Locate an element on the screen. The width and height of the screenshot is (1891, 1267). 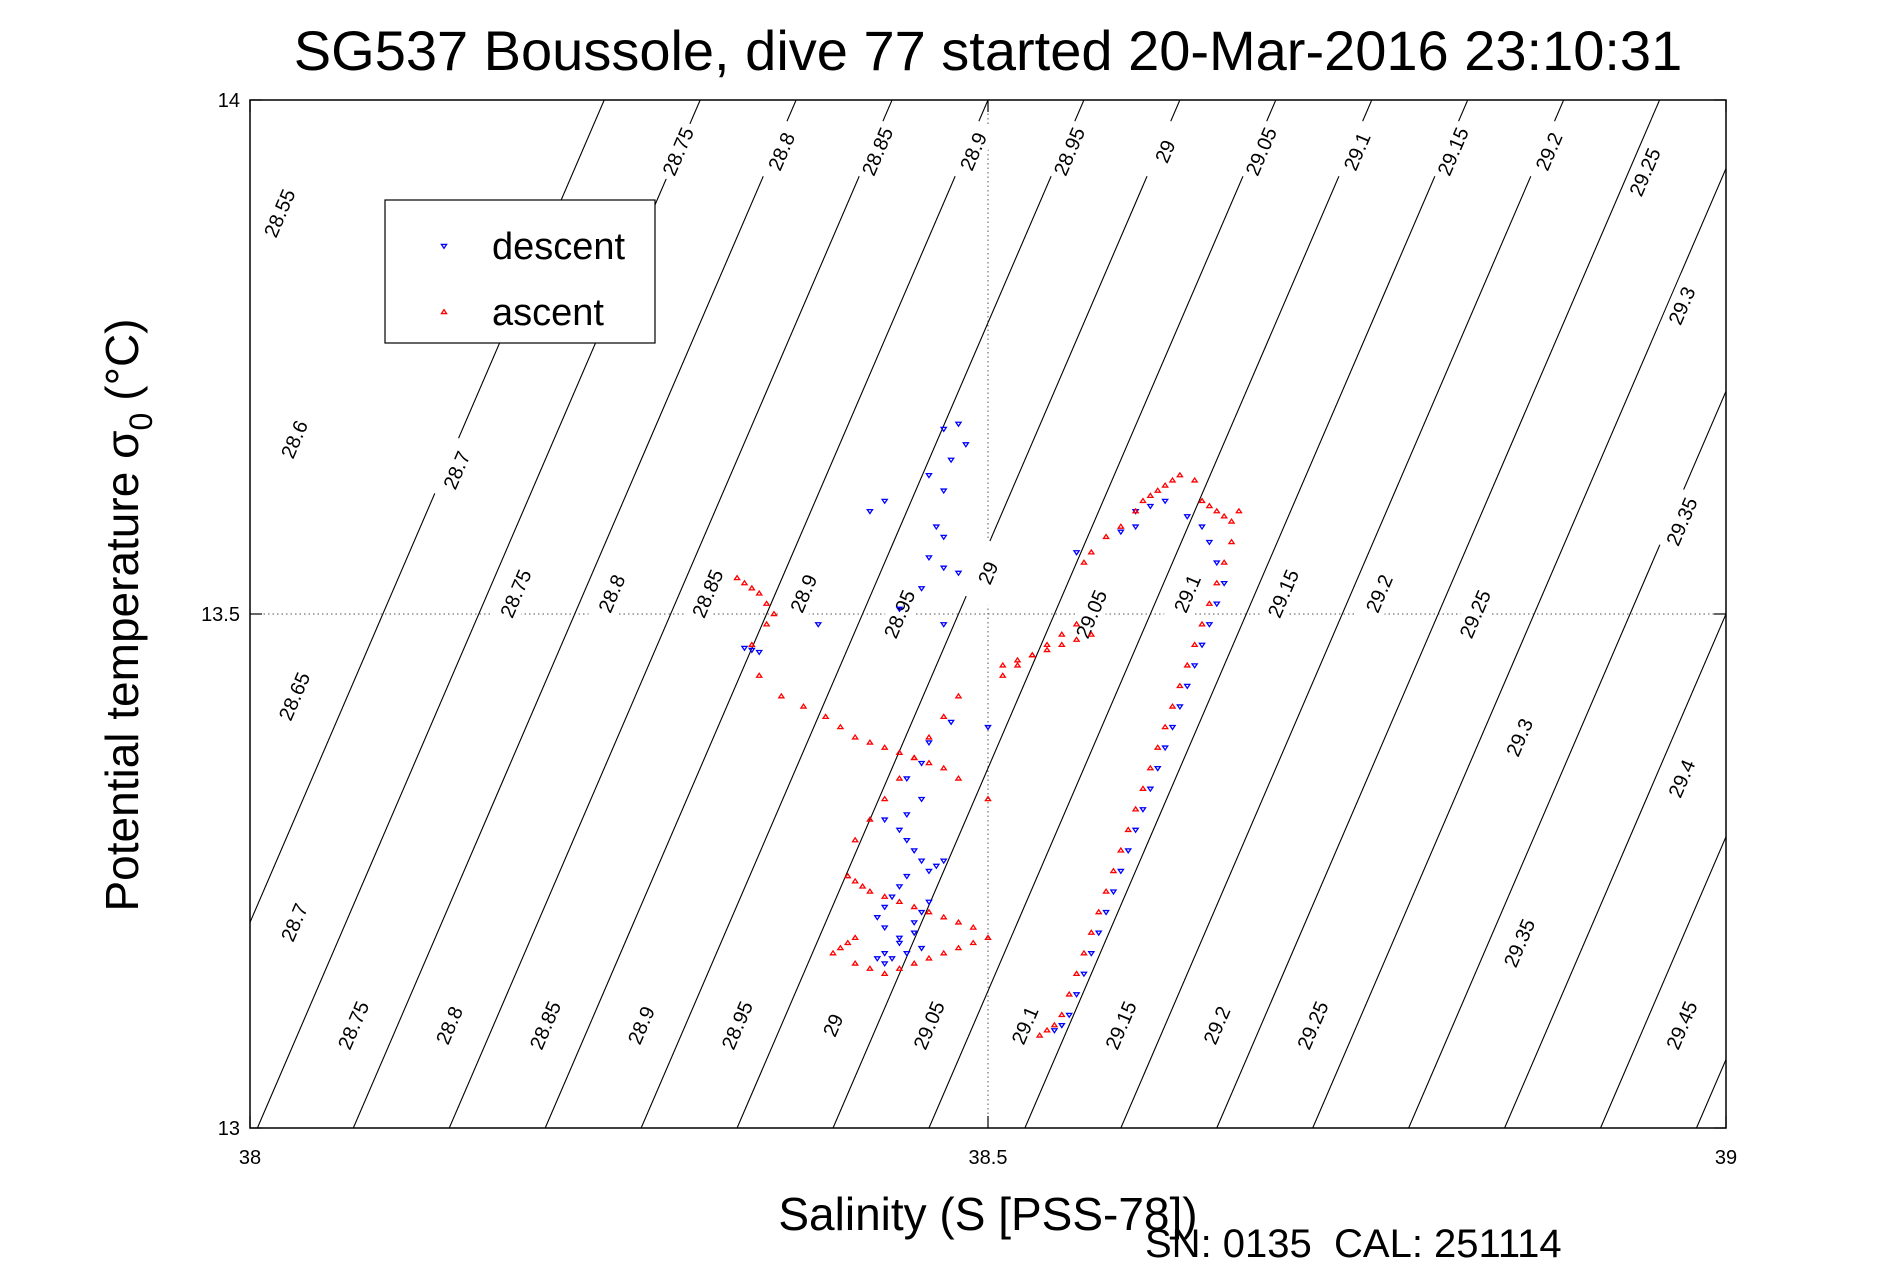
legend-marker-ascent is located at coordinates (444, 311).